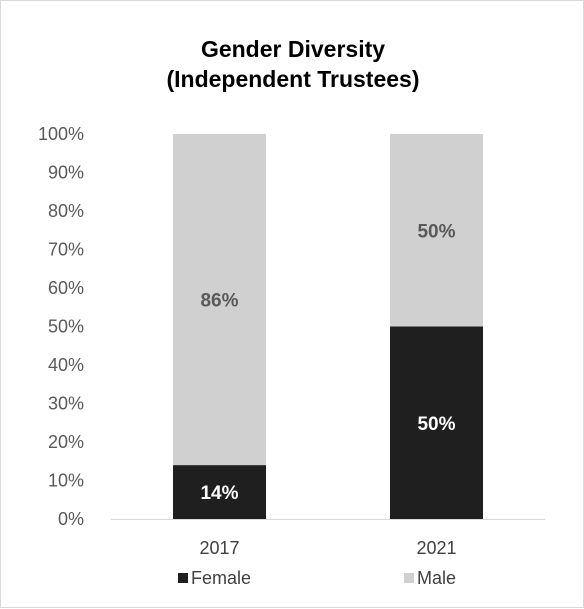 This screenshot has width=584, height=609. What do you see at coordinates (66, 327) in the screenshot?
I see `y-tick-label: 50%` at bounding box center [66, 327].